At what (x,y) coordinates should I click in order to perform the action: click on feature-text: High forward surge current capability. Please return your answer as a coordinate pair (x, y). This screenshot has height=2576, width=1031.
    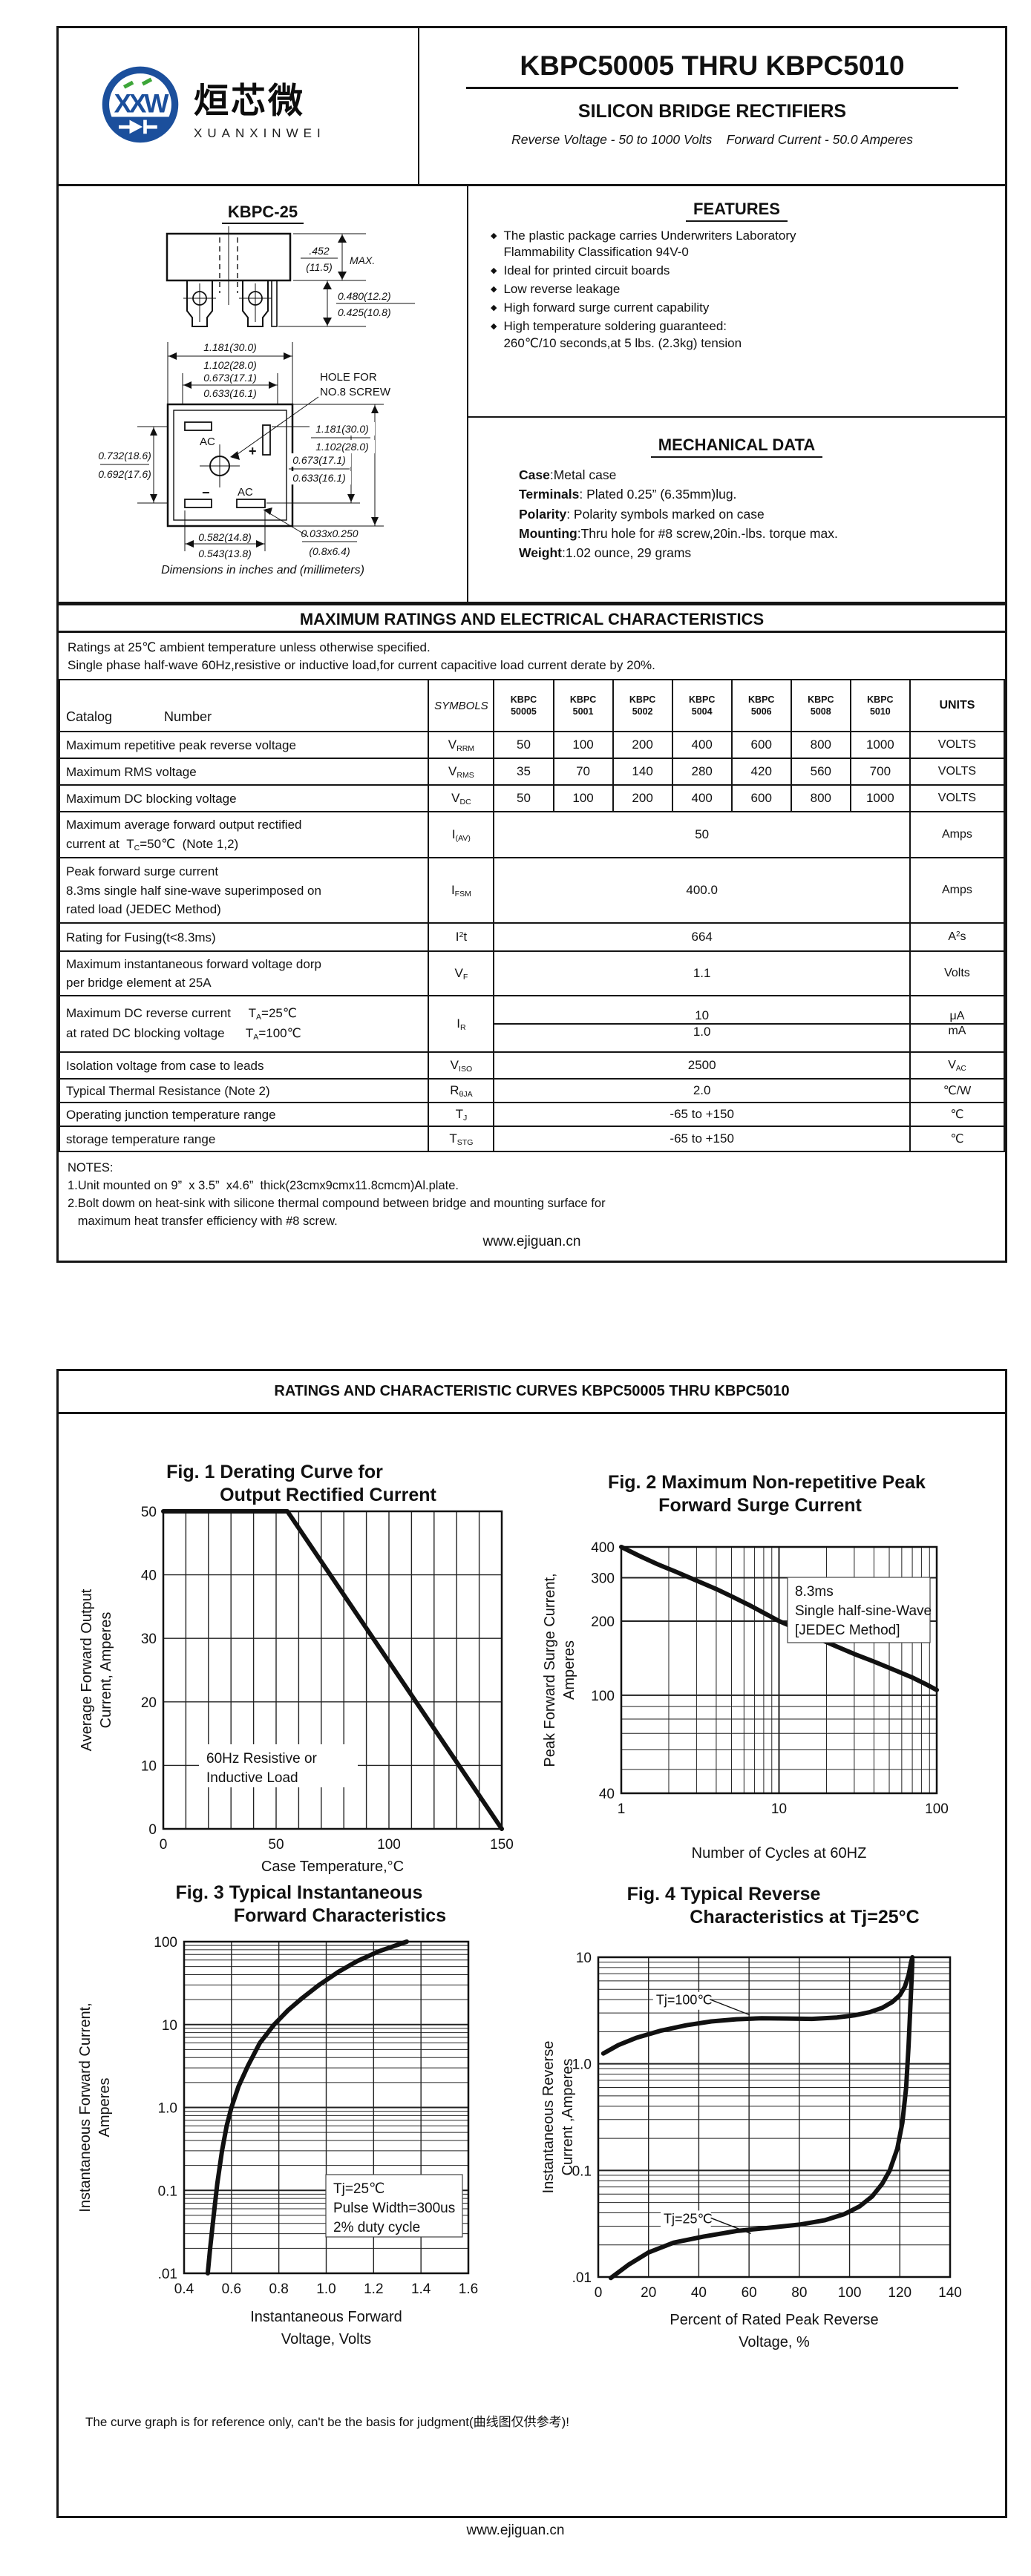
    Looking at the image, I should click on (606, 308).